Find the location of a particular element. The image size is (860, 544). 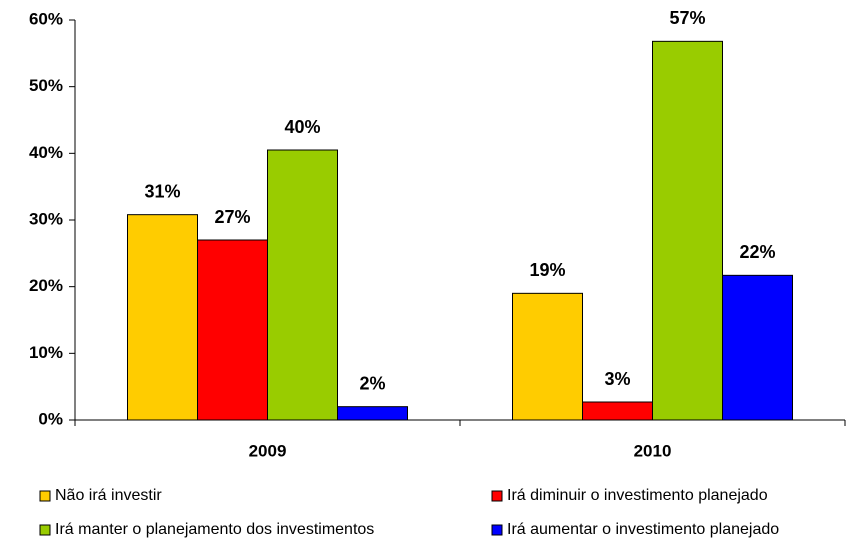

data-label: 3% is located at coordinates (617, 379).